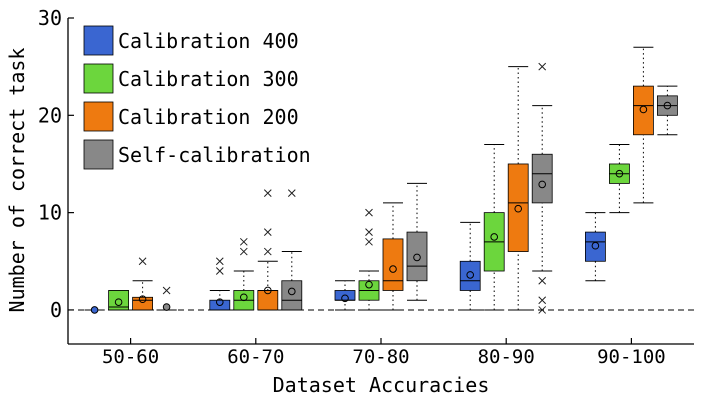  Describe the element at coordinates (50, 115) in the screenshot. I see `y-tick-label: 20` at that location.